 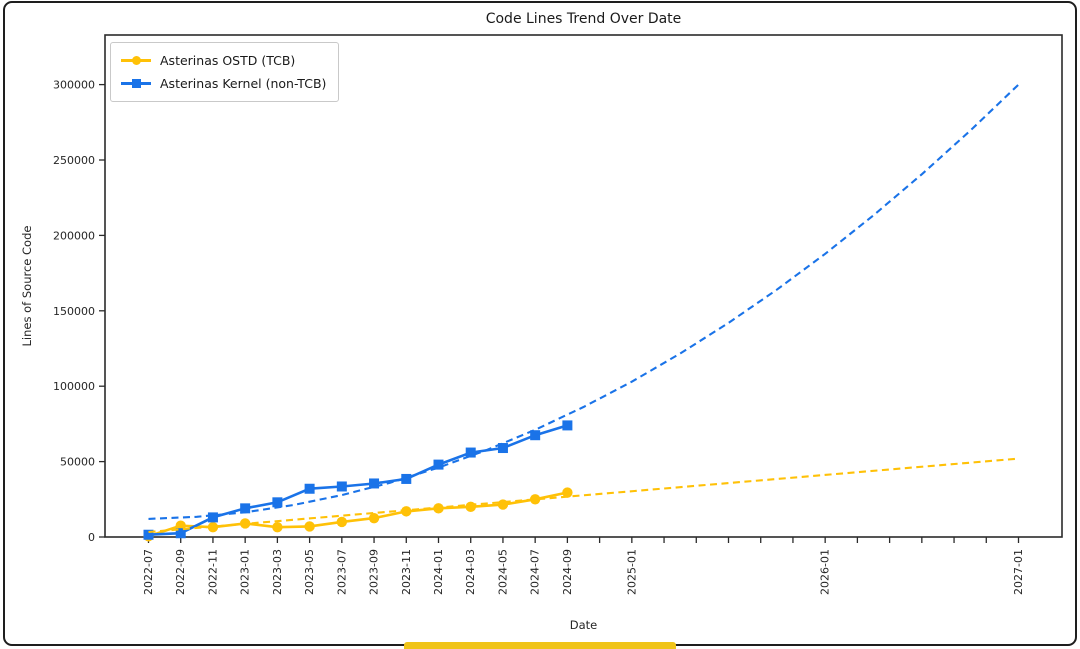 I want to click on x-tick-label: 2024-05, so click(x=502, y=572).